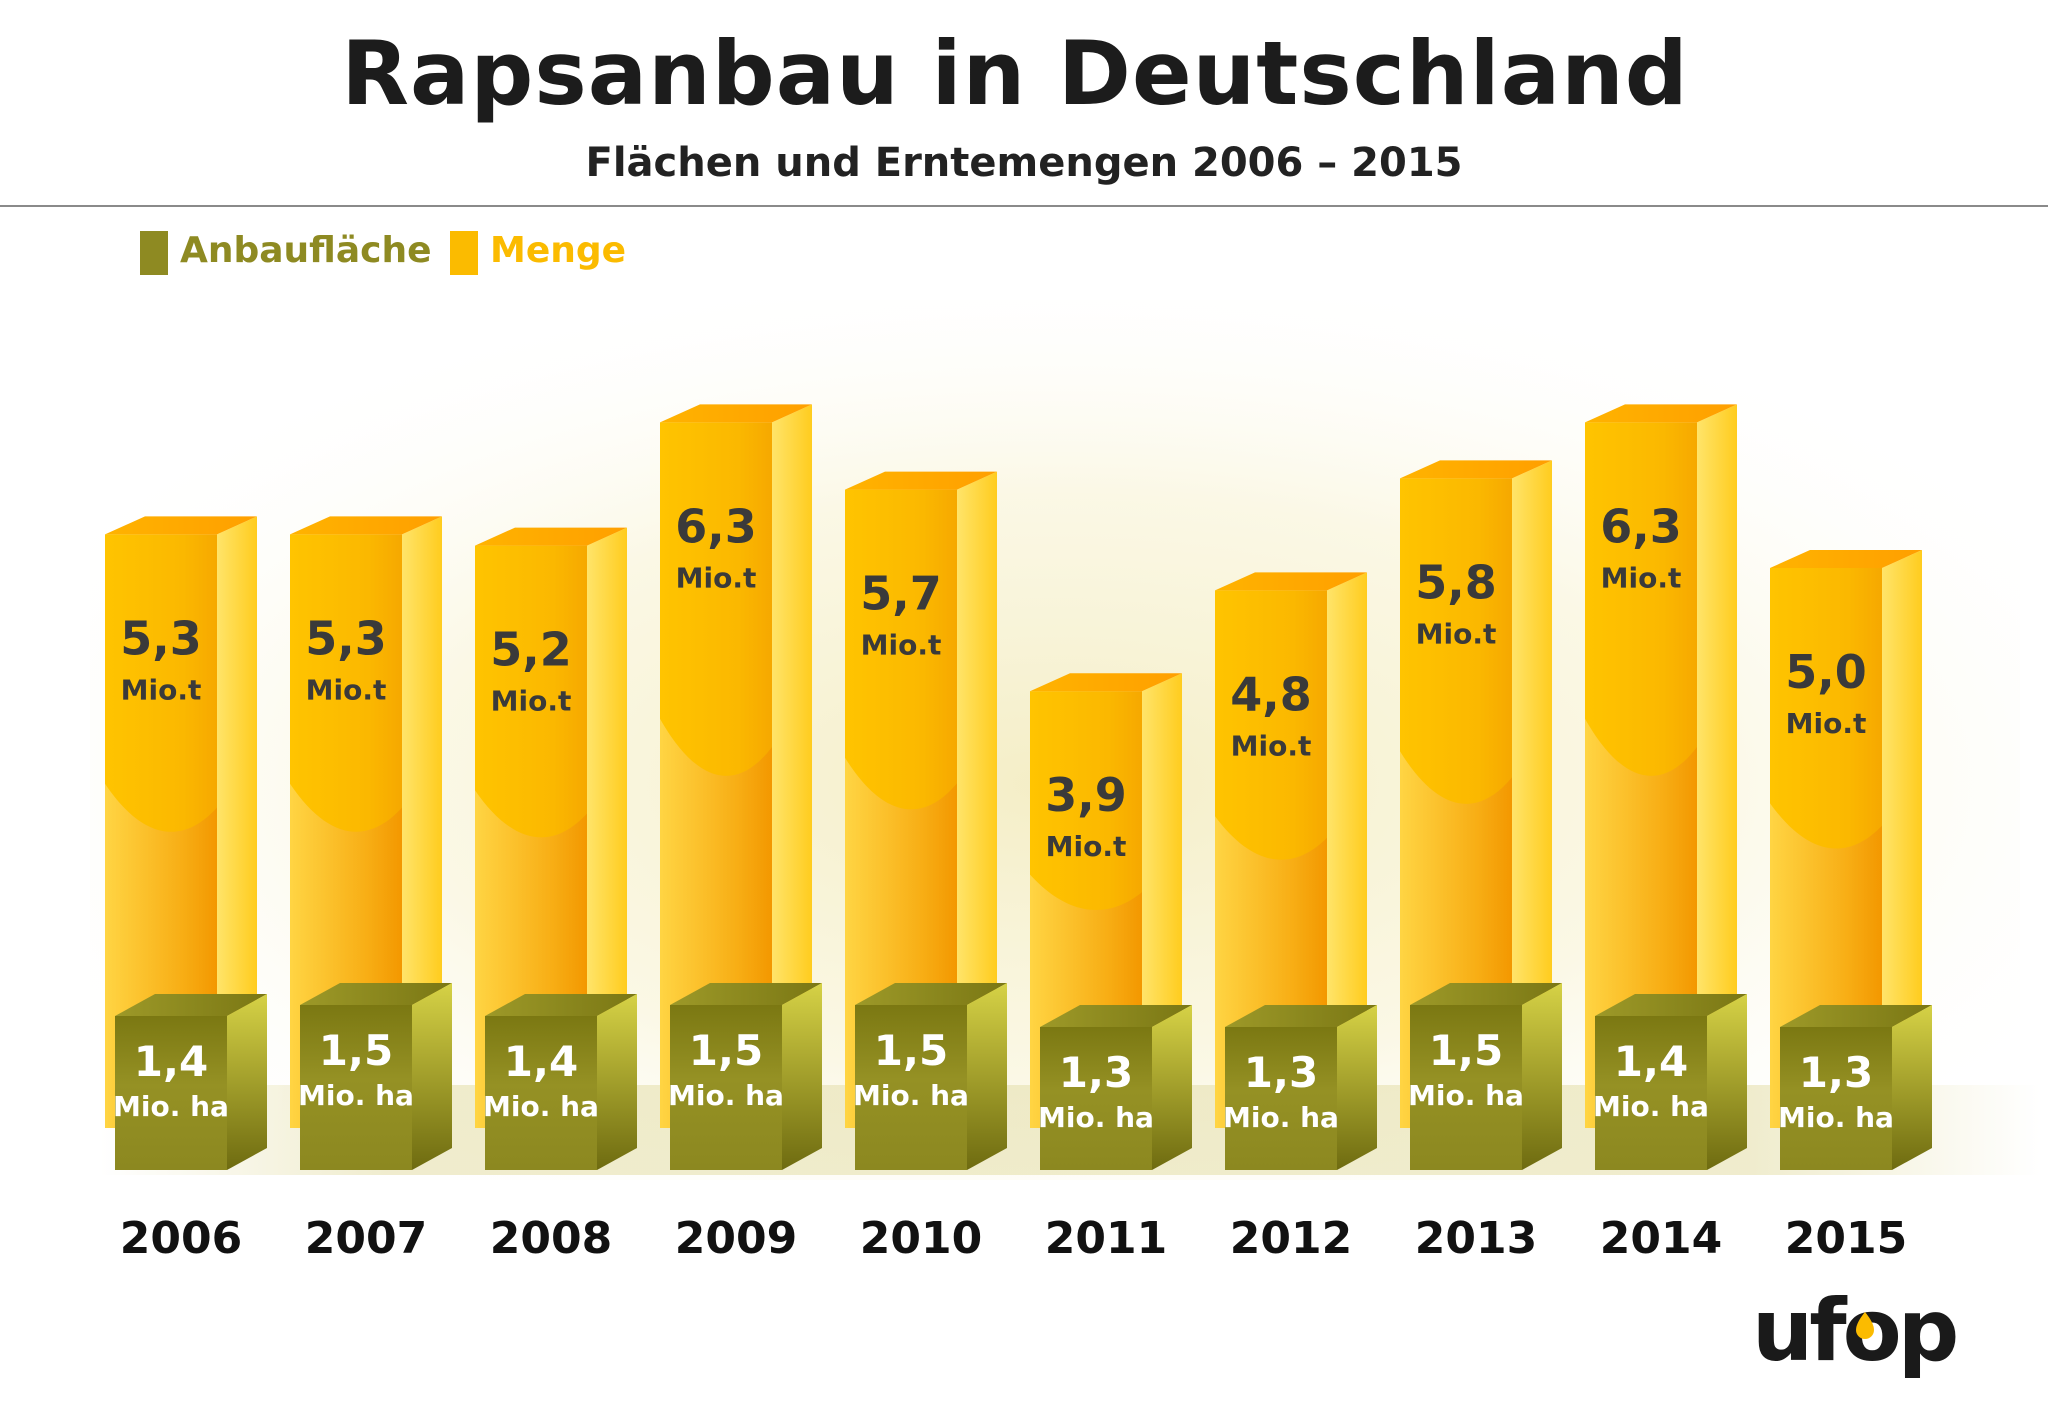 This screenshot has height=1409, width=2048. I want to click on header-divider, so click(1024, 206).